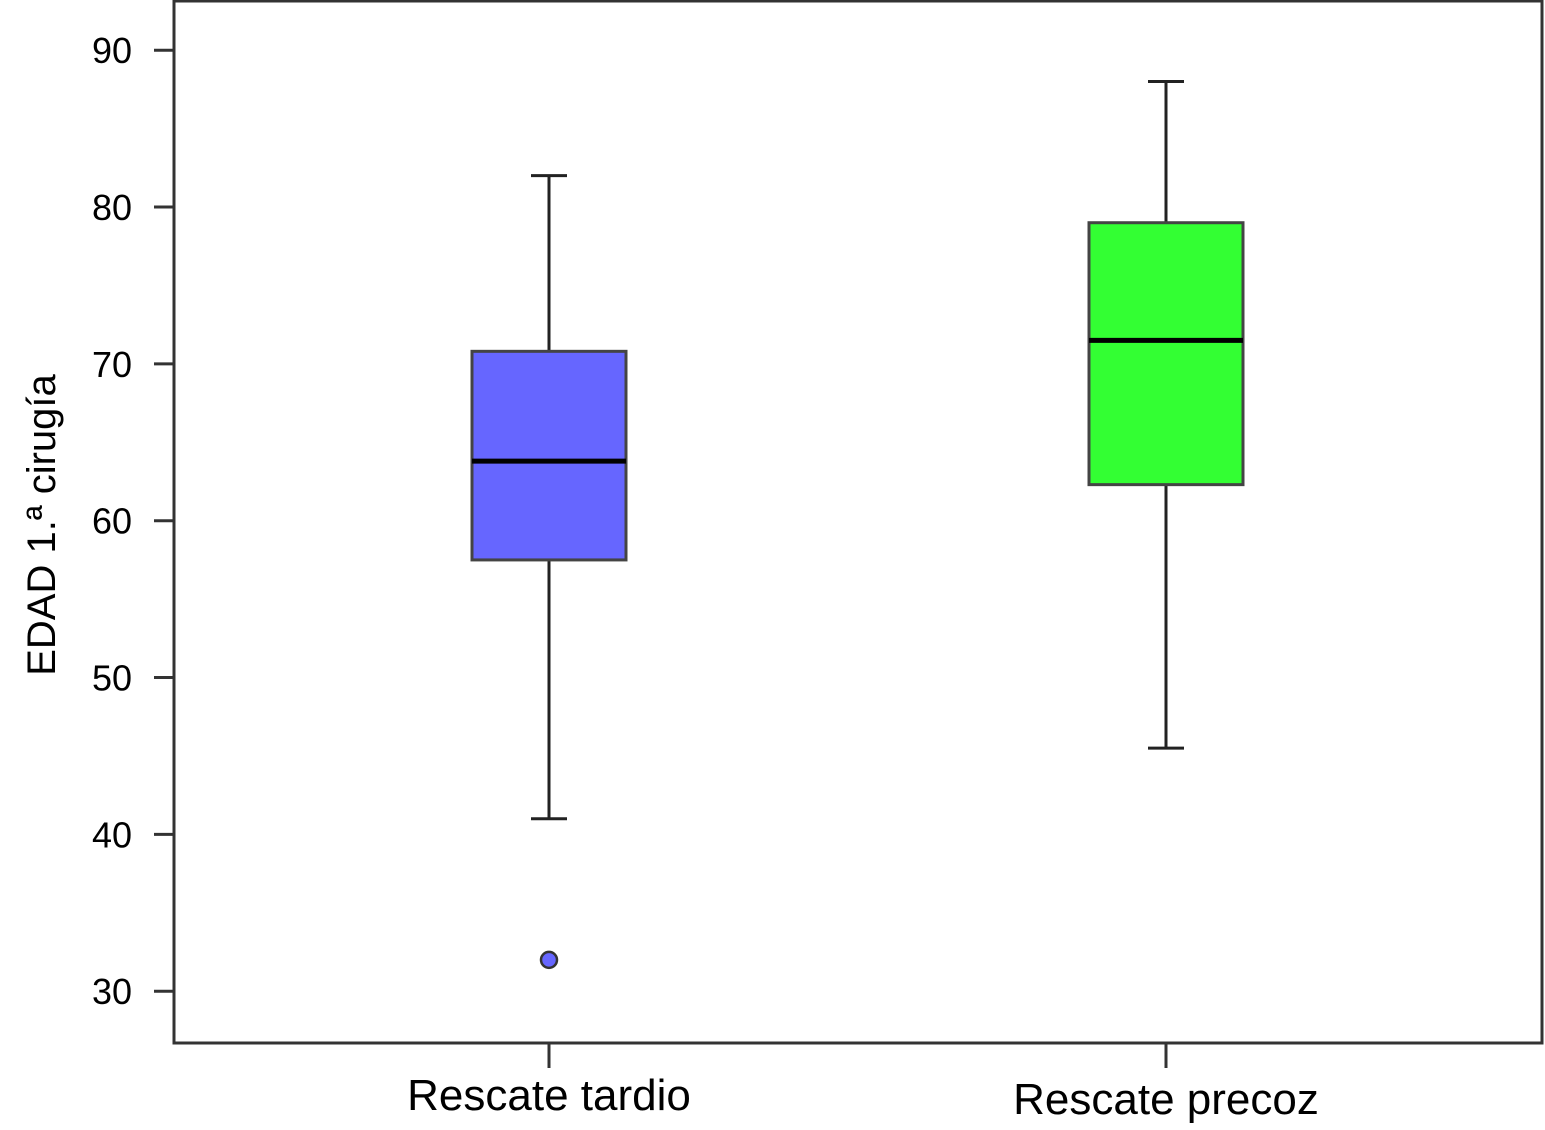 The image size is (1545, 1130). What do you see at coordinates (549, 1095) in the screenshot?
I see `x-tick-label: Rescate tardio` at bounding box center [549, 1095].